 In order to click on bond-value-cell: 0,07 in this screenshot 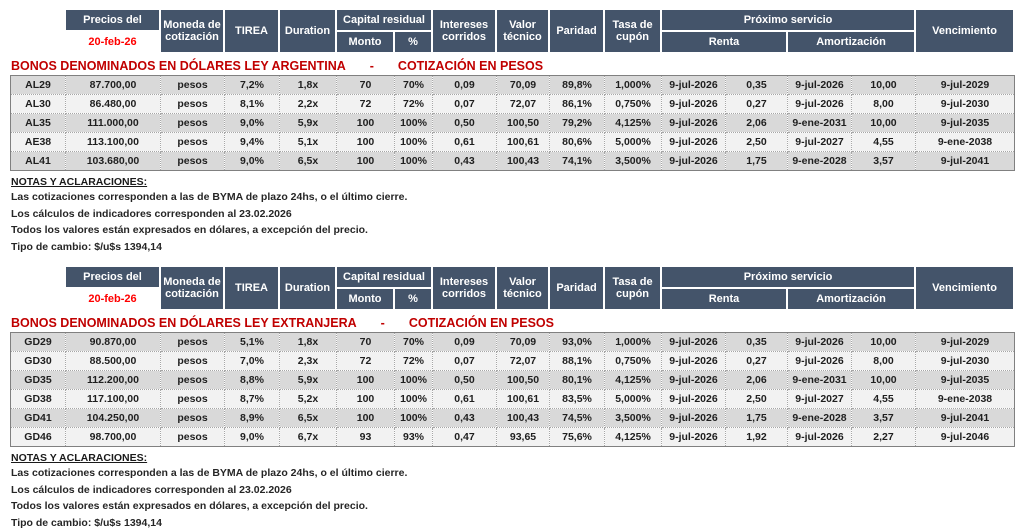, I will do `click(464, 104)`.